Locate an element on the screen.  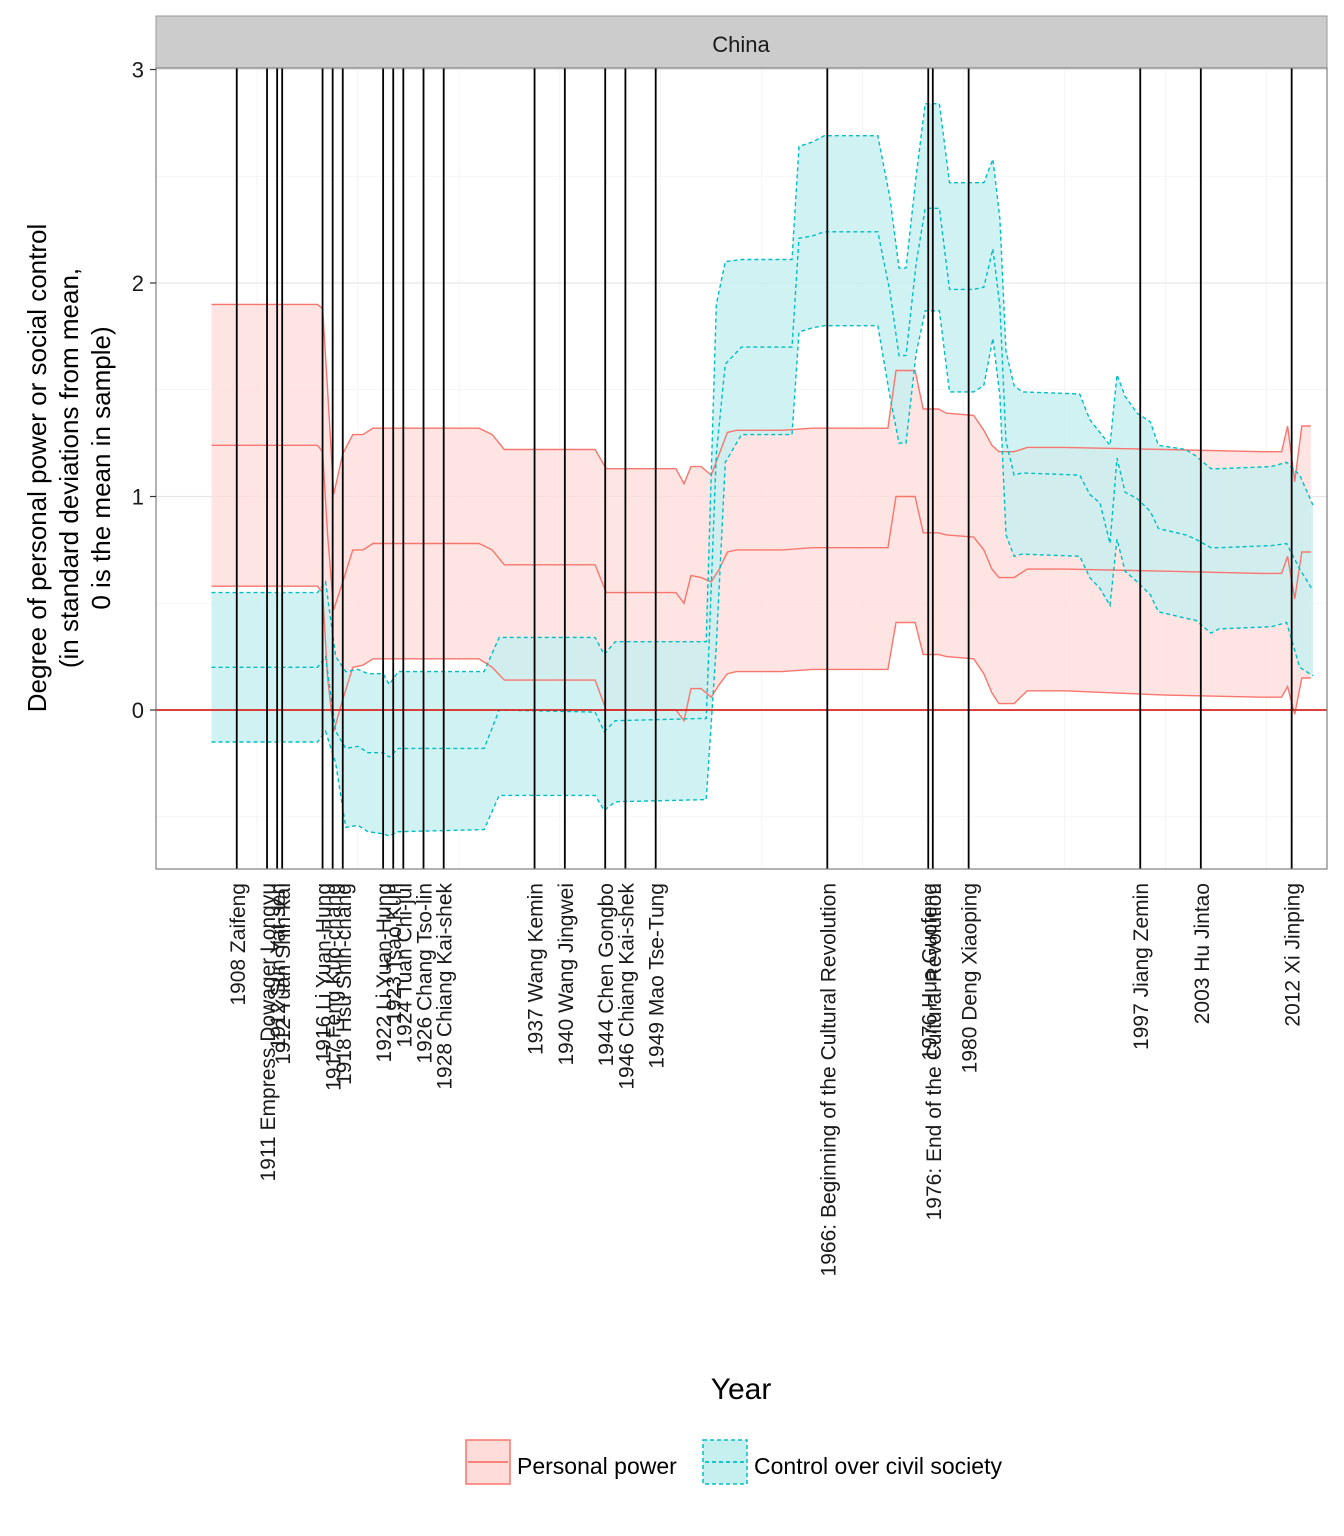
event-label: 1911 Empress Dowager Longyu is located at coordinates (268, 1032).